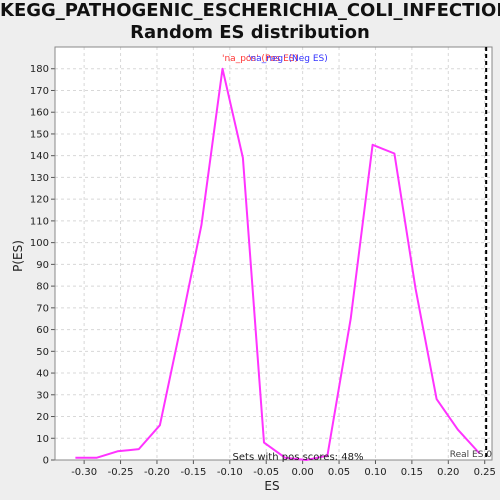 The width and height of the screenshot is (500, 500). What do you see at coordinates (471, 455) in the screenshot?
I see `real-es-label: Real ES 0` at bounding box center [471, 455].